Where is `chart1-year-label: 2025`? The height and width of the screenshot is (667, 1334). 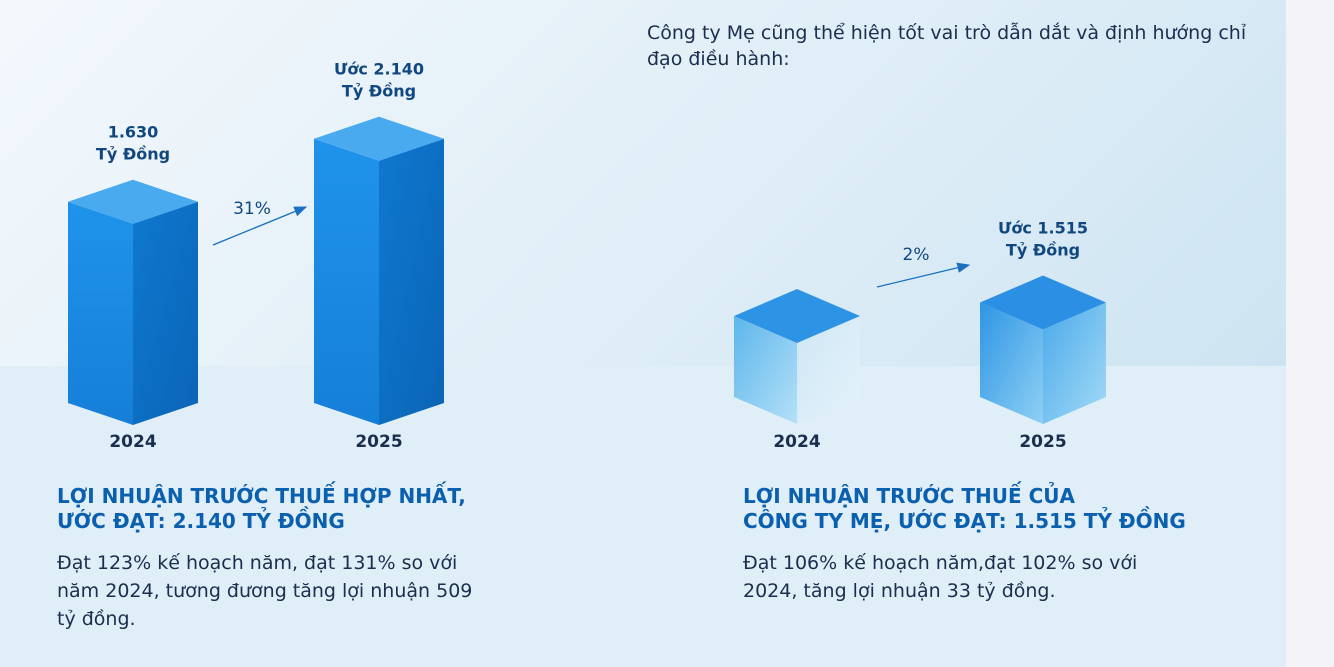
chart1-year-label: 2025 is located at coordinates (378, 442).